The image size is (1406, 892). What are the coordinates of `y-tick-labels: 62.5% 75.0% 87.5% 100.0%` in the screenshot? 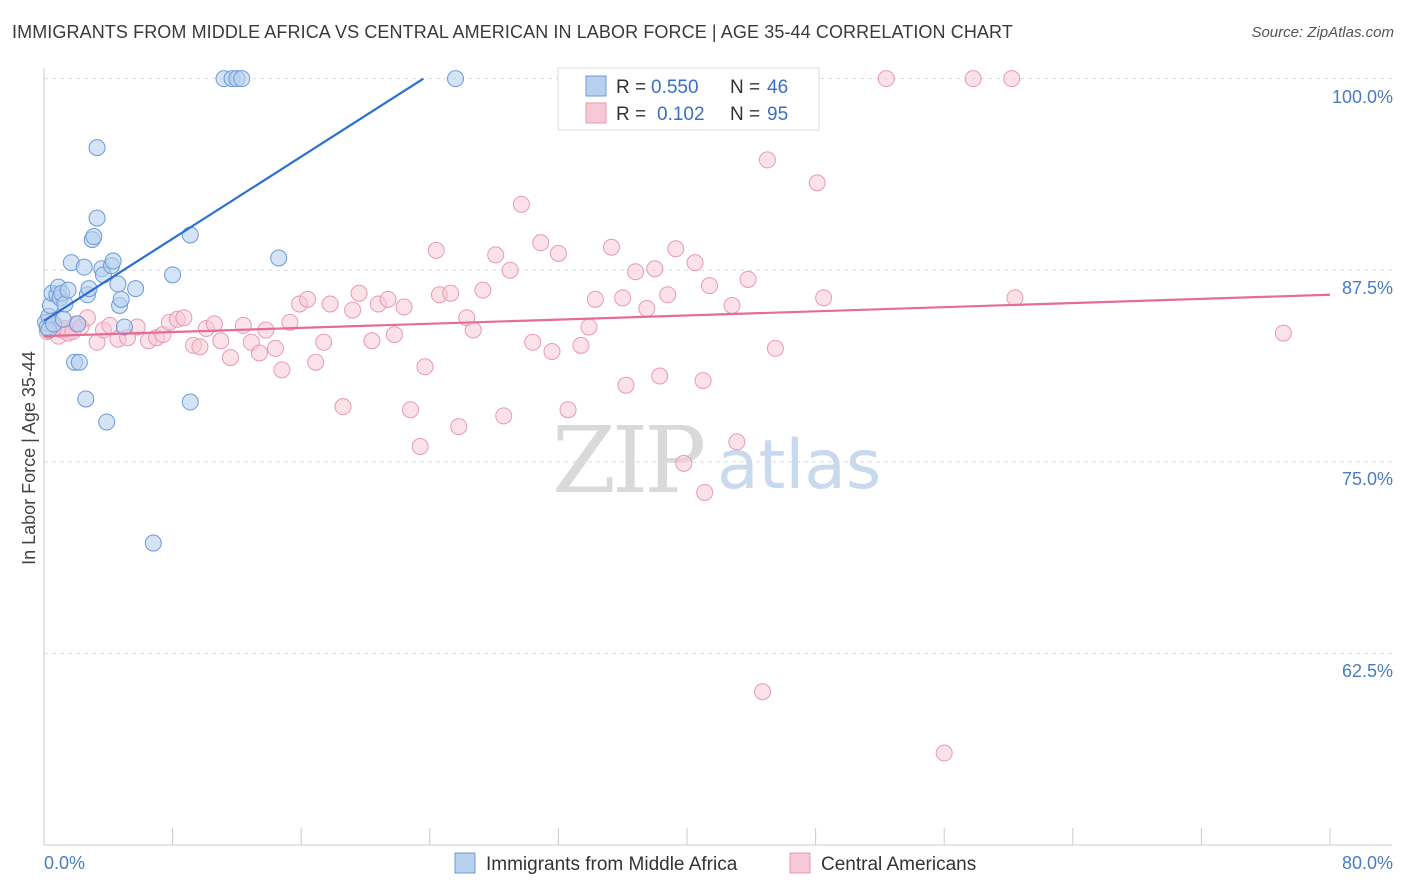 It's located at (1362, 384).